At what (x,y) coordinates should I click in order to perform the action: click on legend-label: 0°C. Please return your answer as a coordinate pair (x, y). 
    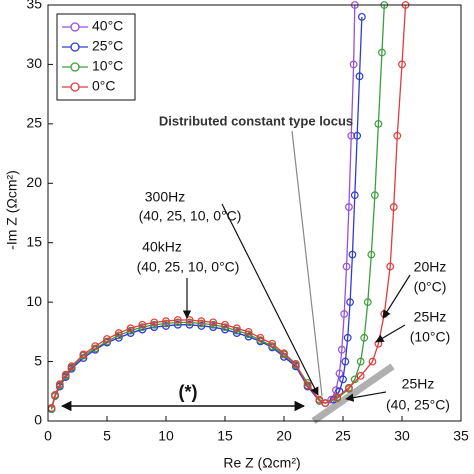
    Looking at the image, I should click on (104, 86).